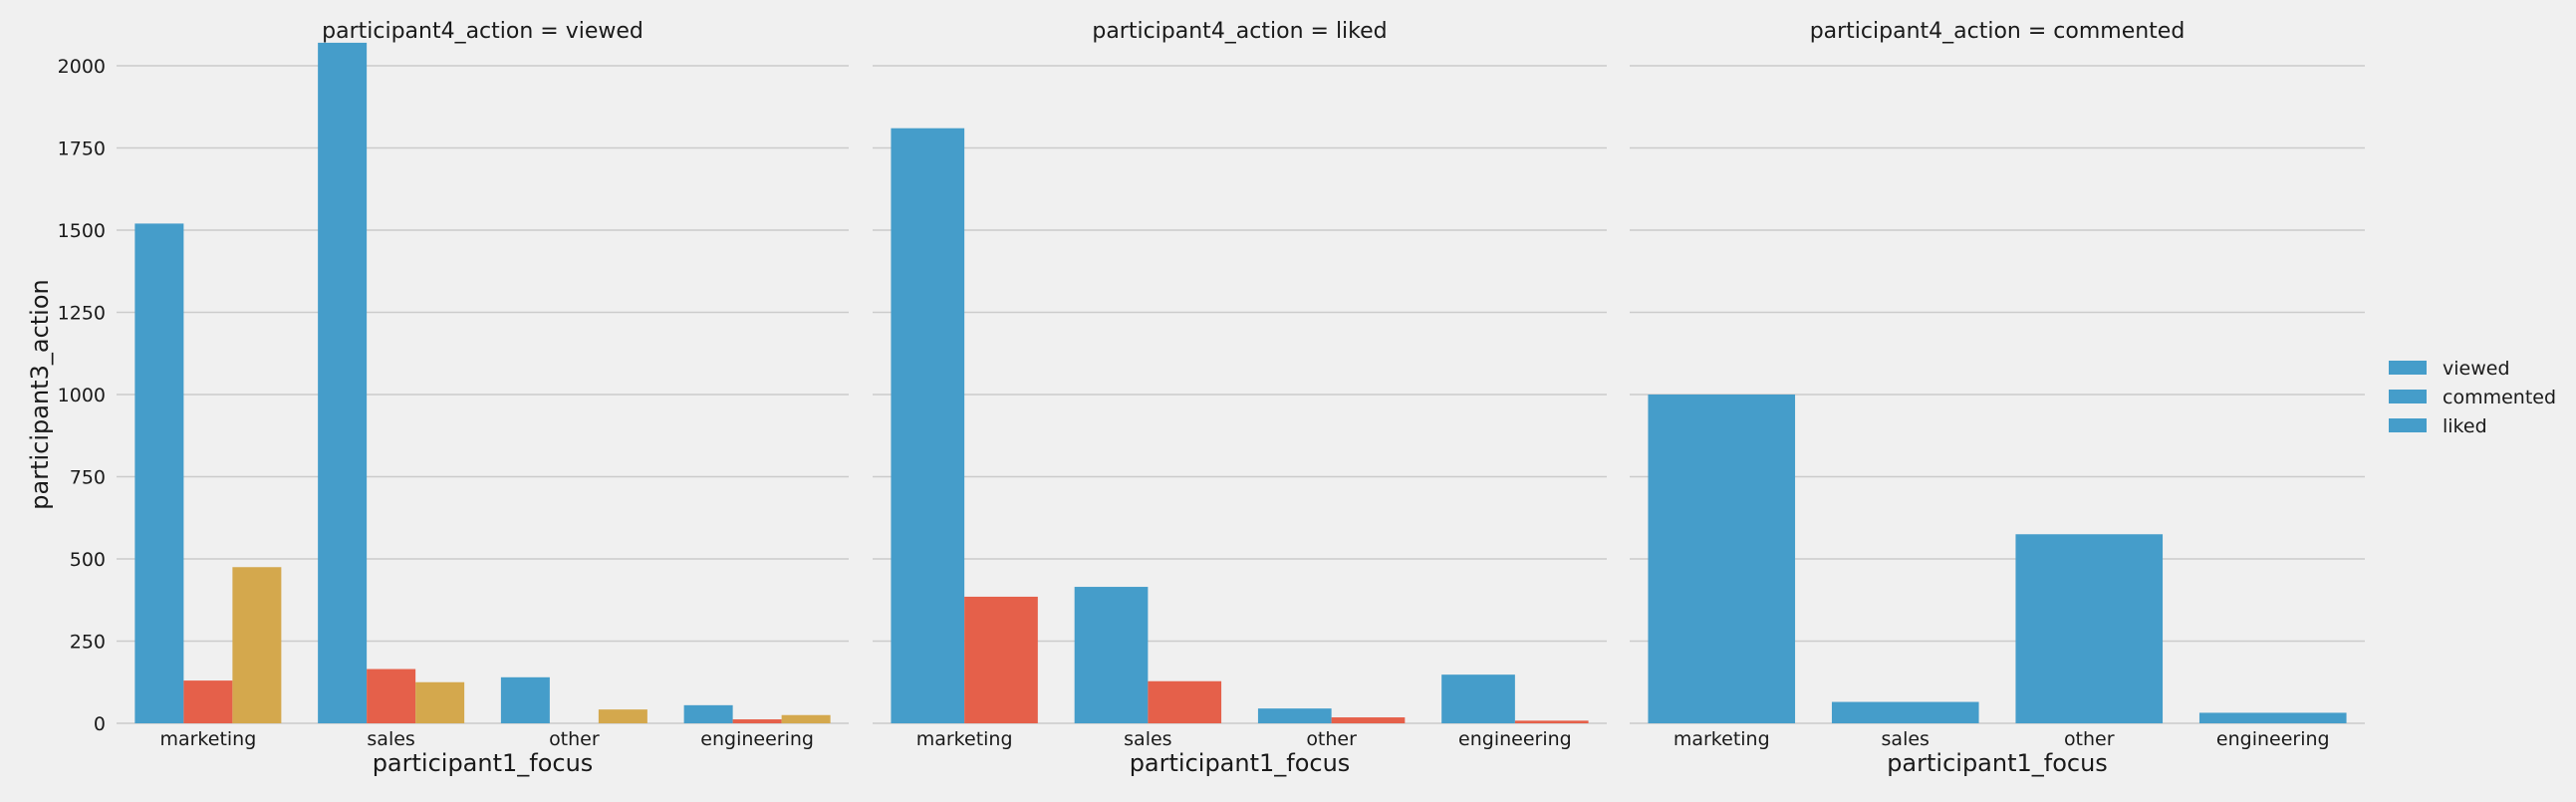 Image resolution: width=2576 pixels, height=802 pixels. Describe the element at coordinates (1331, 739) in the screenshot. I see `x-tick-label-facet2-other: other` at that location.